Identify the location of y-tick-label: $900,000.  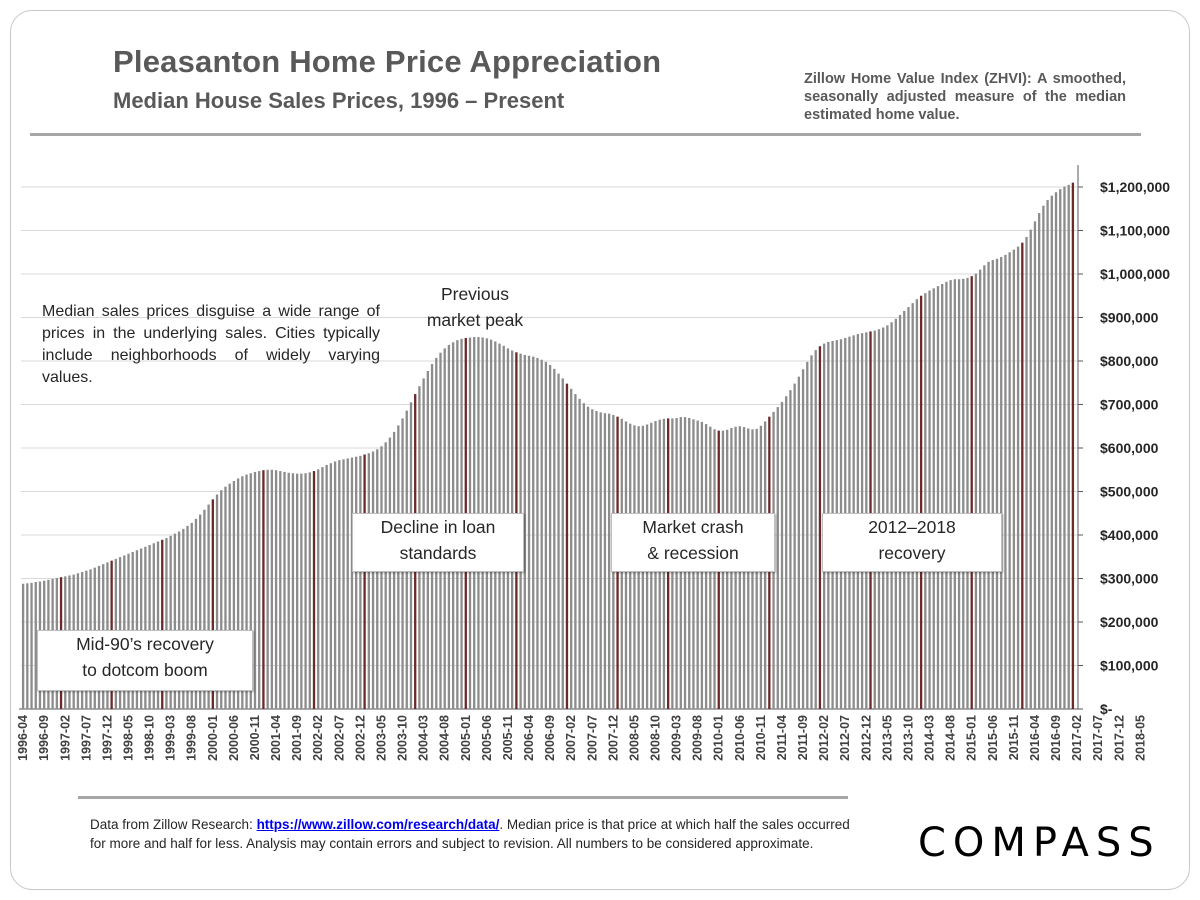
(1129, 318).